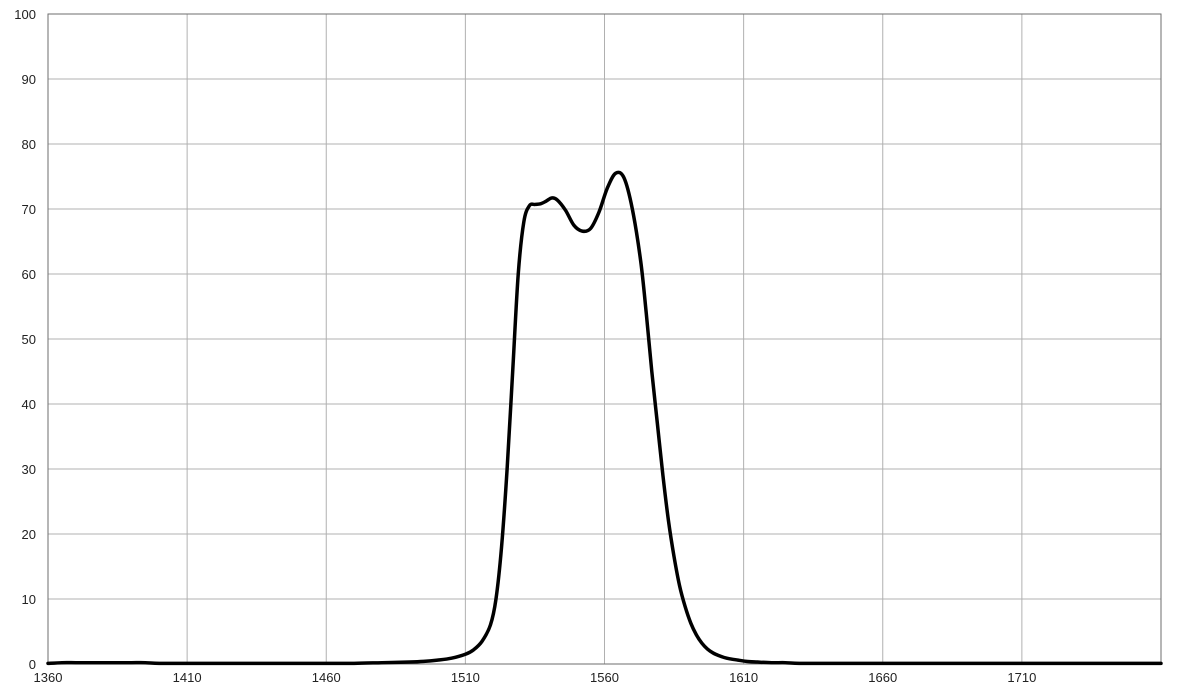  I want to click on x-axis-tick-labels: 1360 1410 1460 1510 1560 1610 1660 1710, so click(535, 677).